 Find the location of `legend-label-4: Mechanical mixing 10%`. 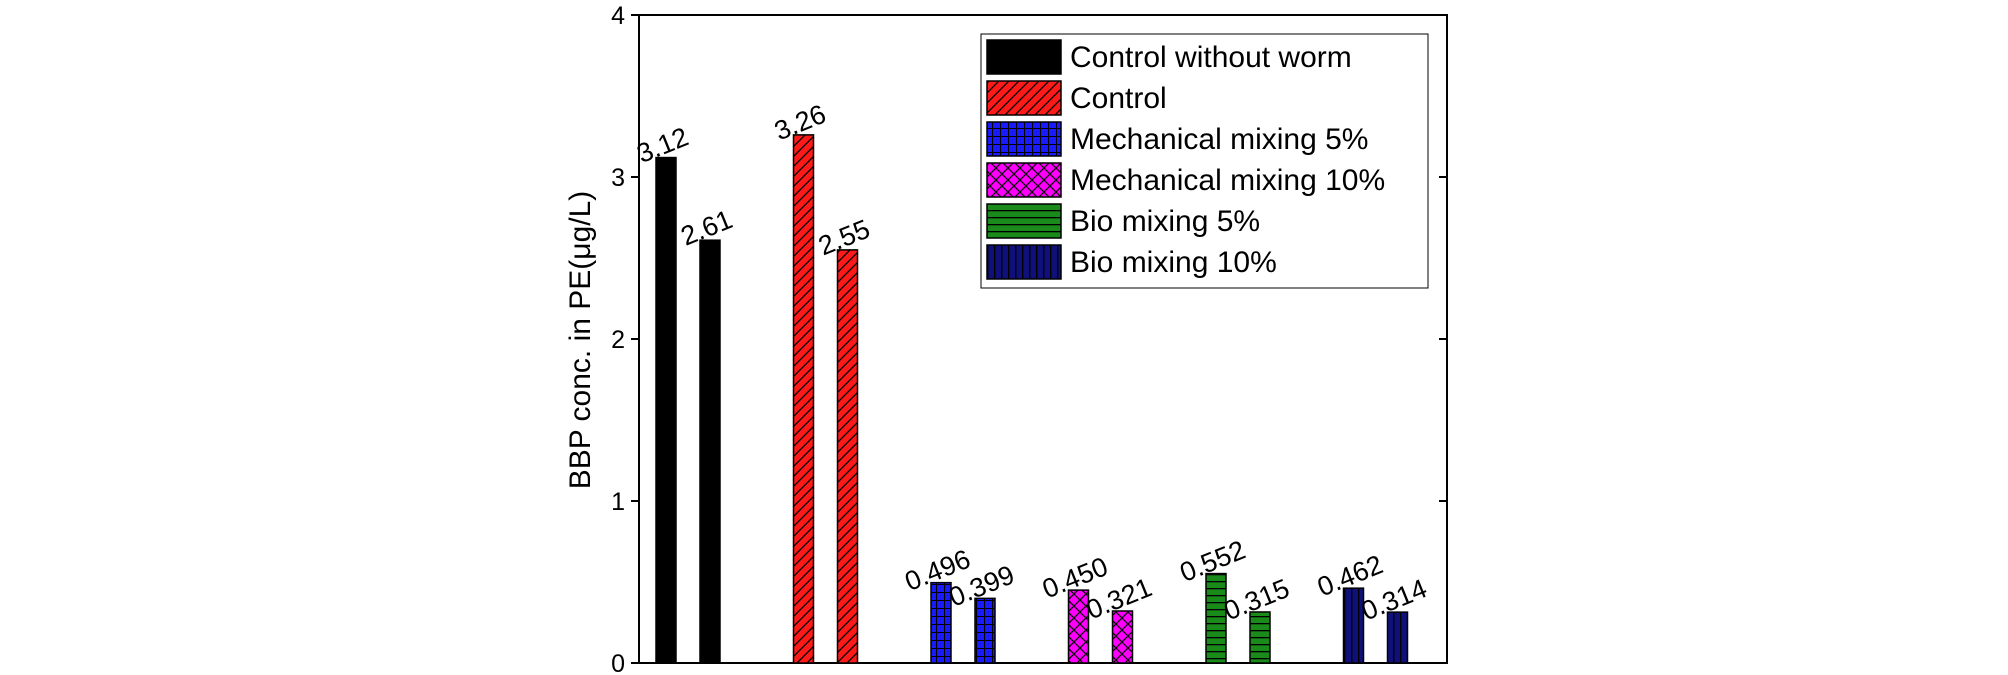

legend-label-4: Mechanical mixing 10% is located at coordinates (1227, 180).